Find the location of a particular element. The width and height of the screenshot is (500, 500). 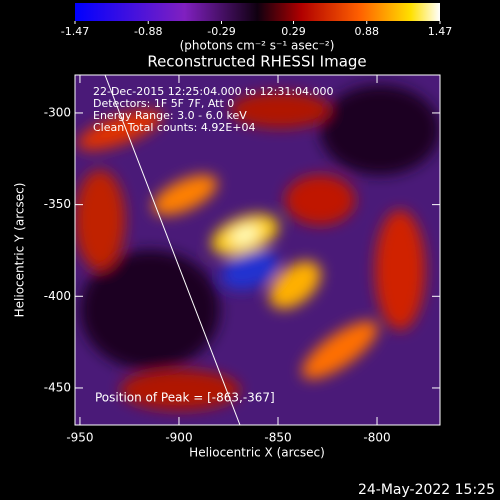

x-tick-label: -950 is located at coordinates (79, 438).